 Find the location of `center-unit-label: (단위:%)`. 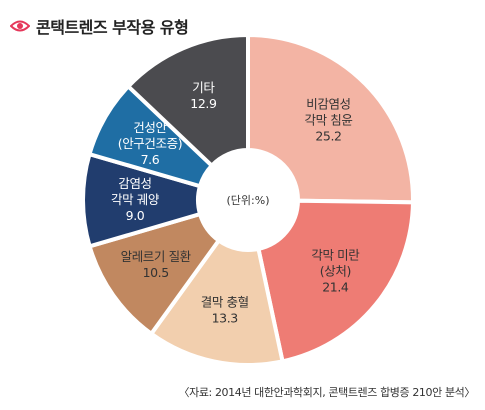

center-unit-label: (단위:%) is located at coordinates (248, 200).